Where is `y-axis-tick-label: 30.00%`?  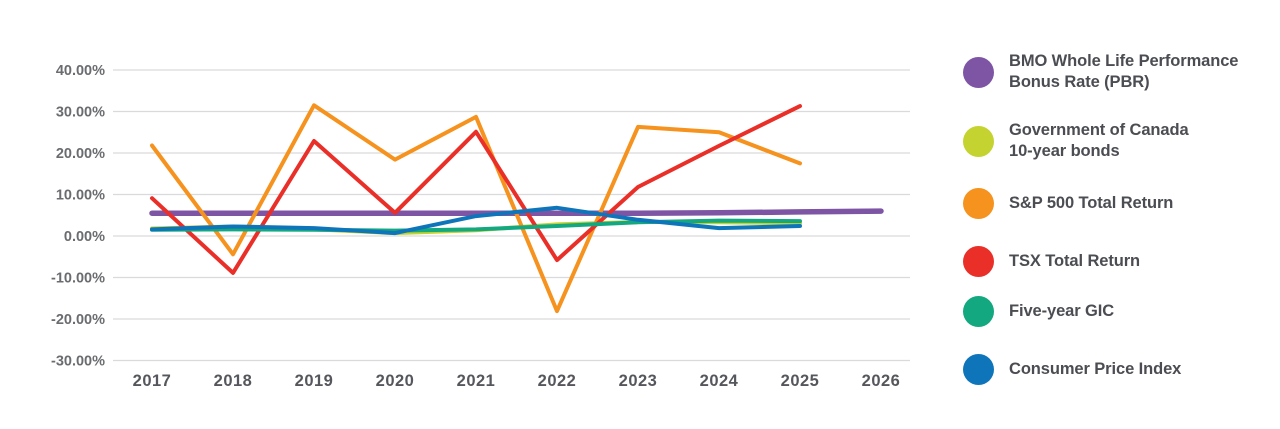
y-axis-tick-label: 30.00% is located at coordinates (80, 113).